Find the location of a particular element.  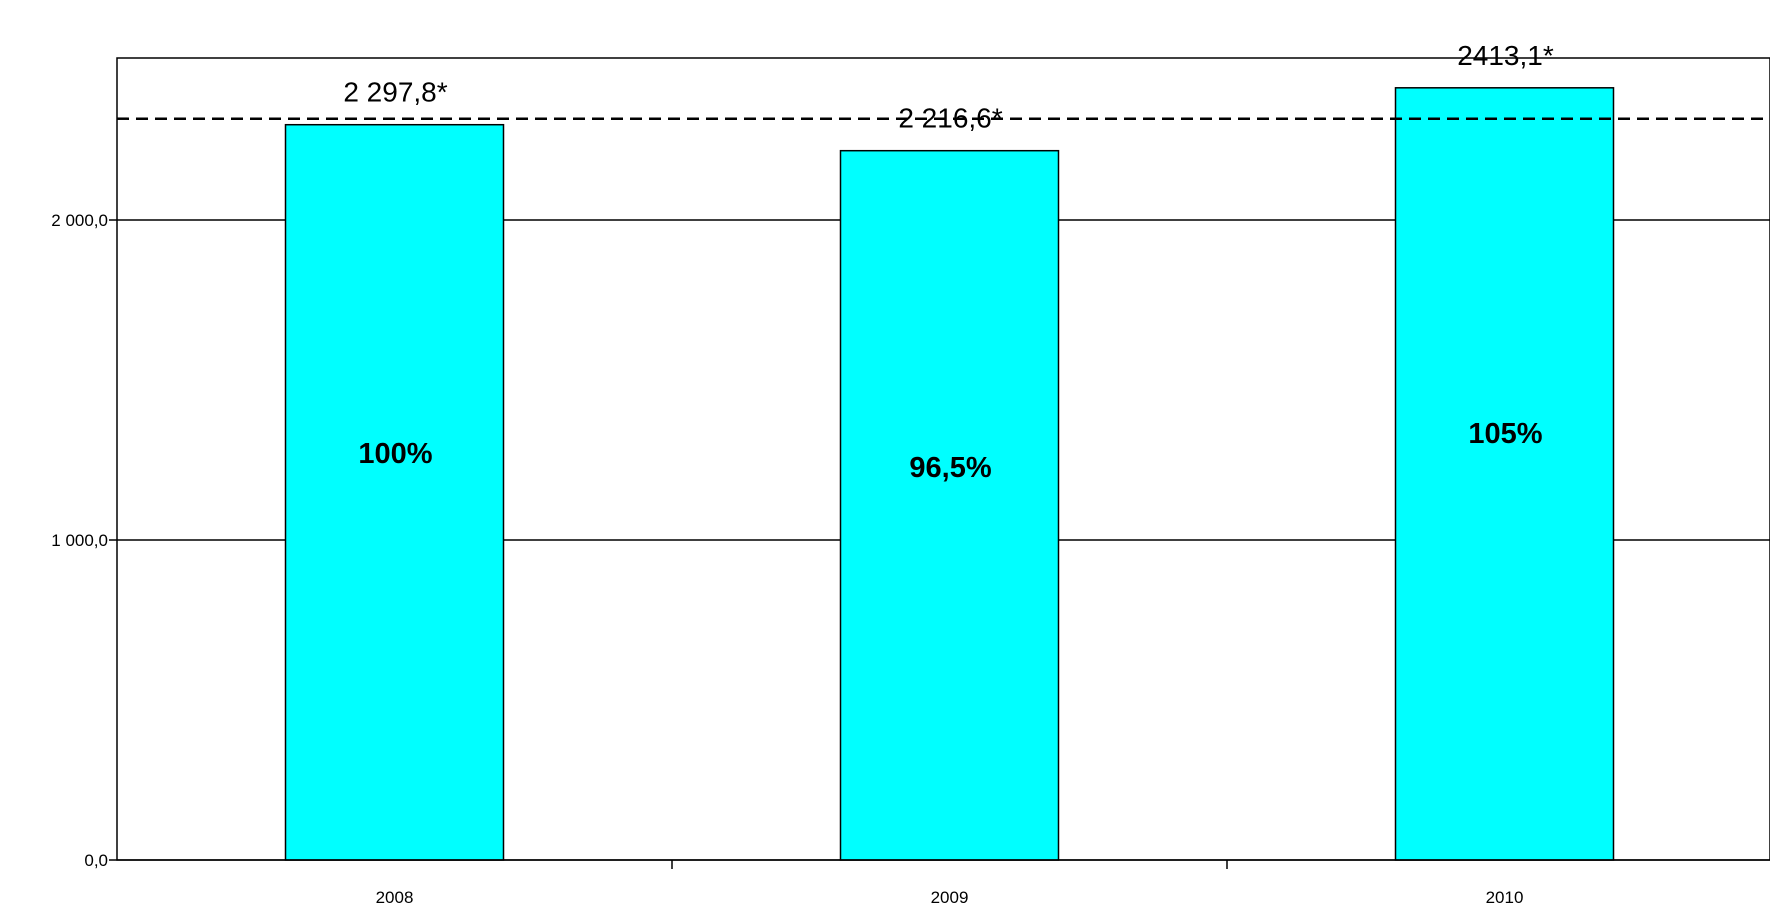

bar-value-label: 2 297,8* is located at coordinates (395, 92).